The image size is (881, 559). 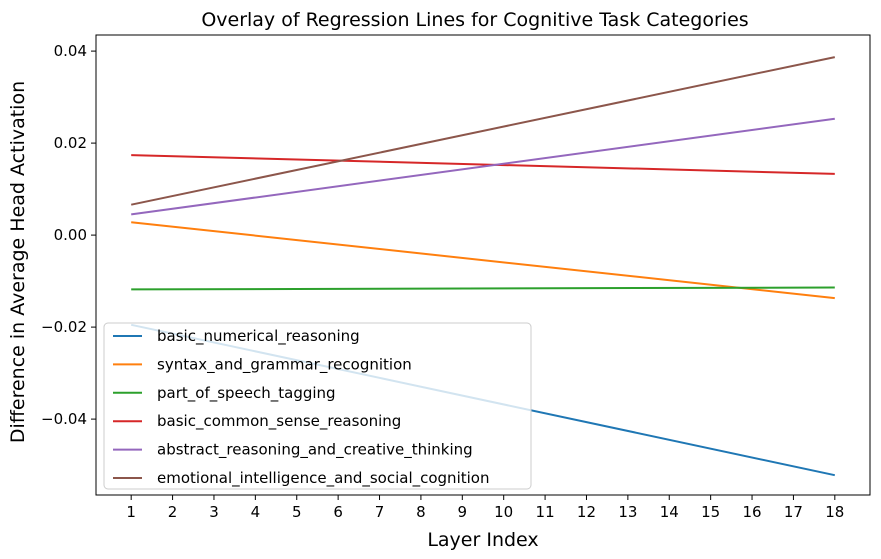 What do you see at coordinates (586, 512) in the screenshot?
I see `x-tick-label-11: 12` at bounding box center [586, 512].